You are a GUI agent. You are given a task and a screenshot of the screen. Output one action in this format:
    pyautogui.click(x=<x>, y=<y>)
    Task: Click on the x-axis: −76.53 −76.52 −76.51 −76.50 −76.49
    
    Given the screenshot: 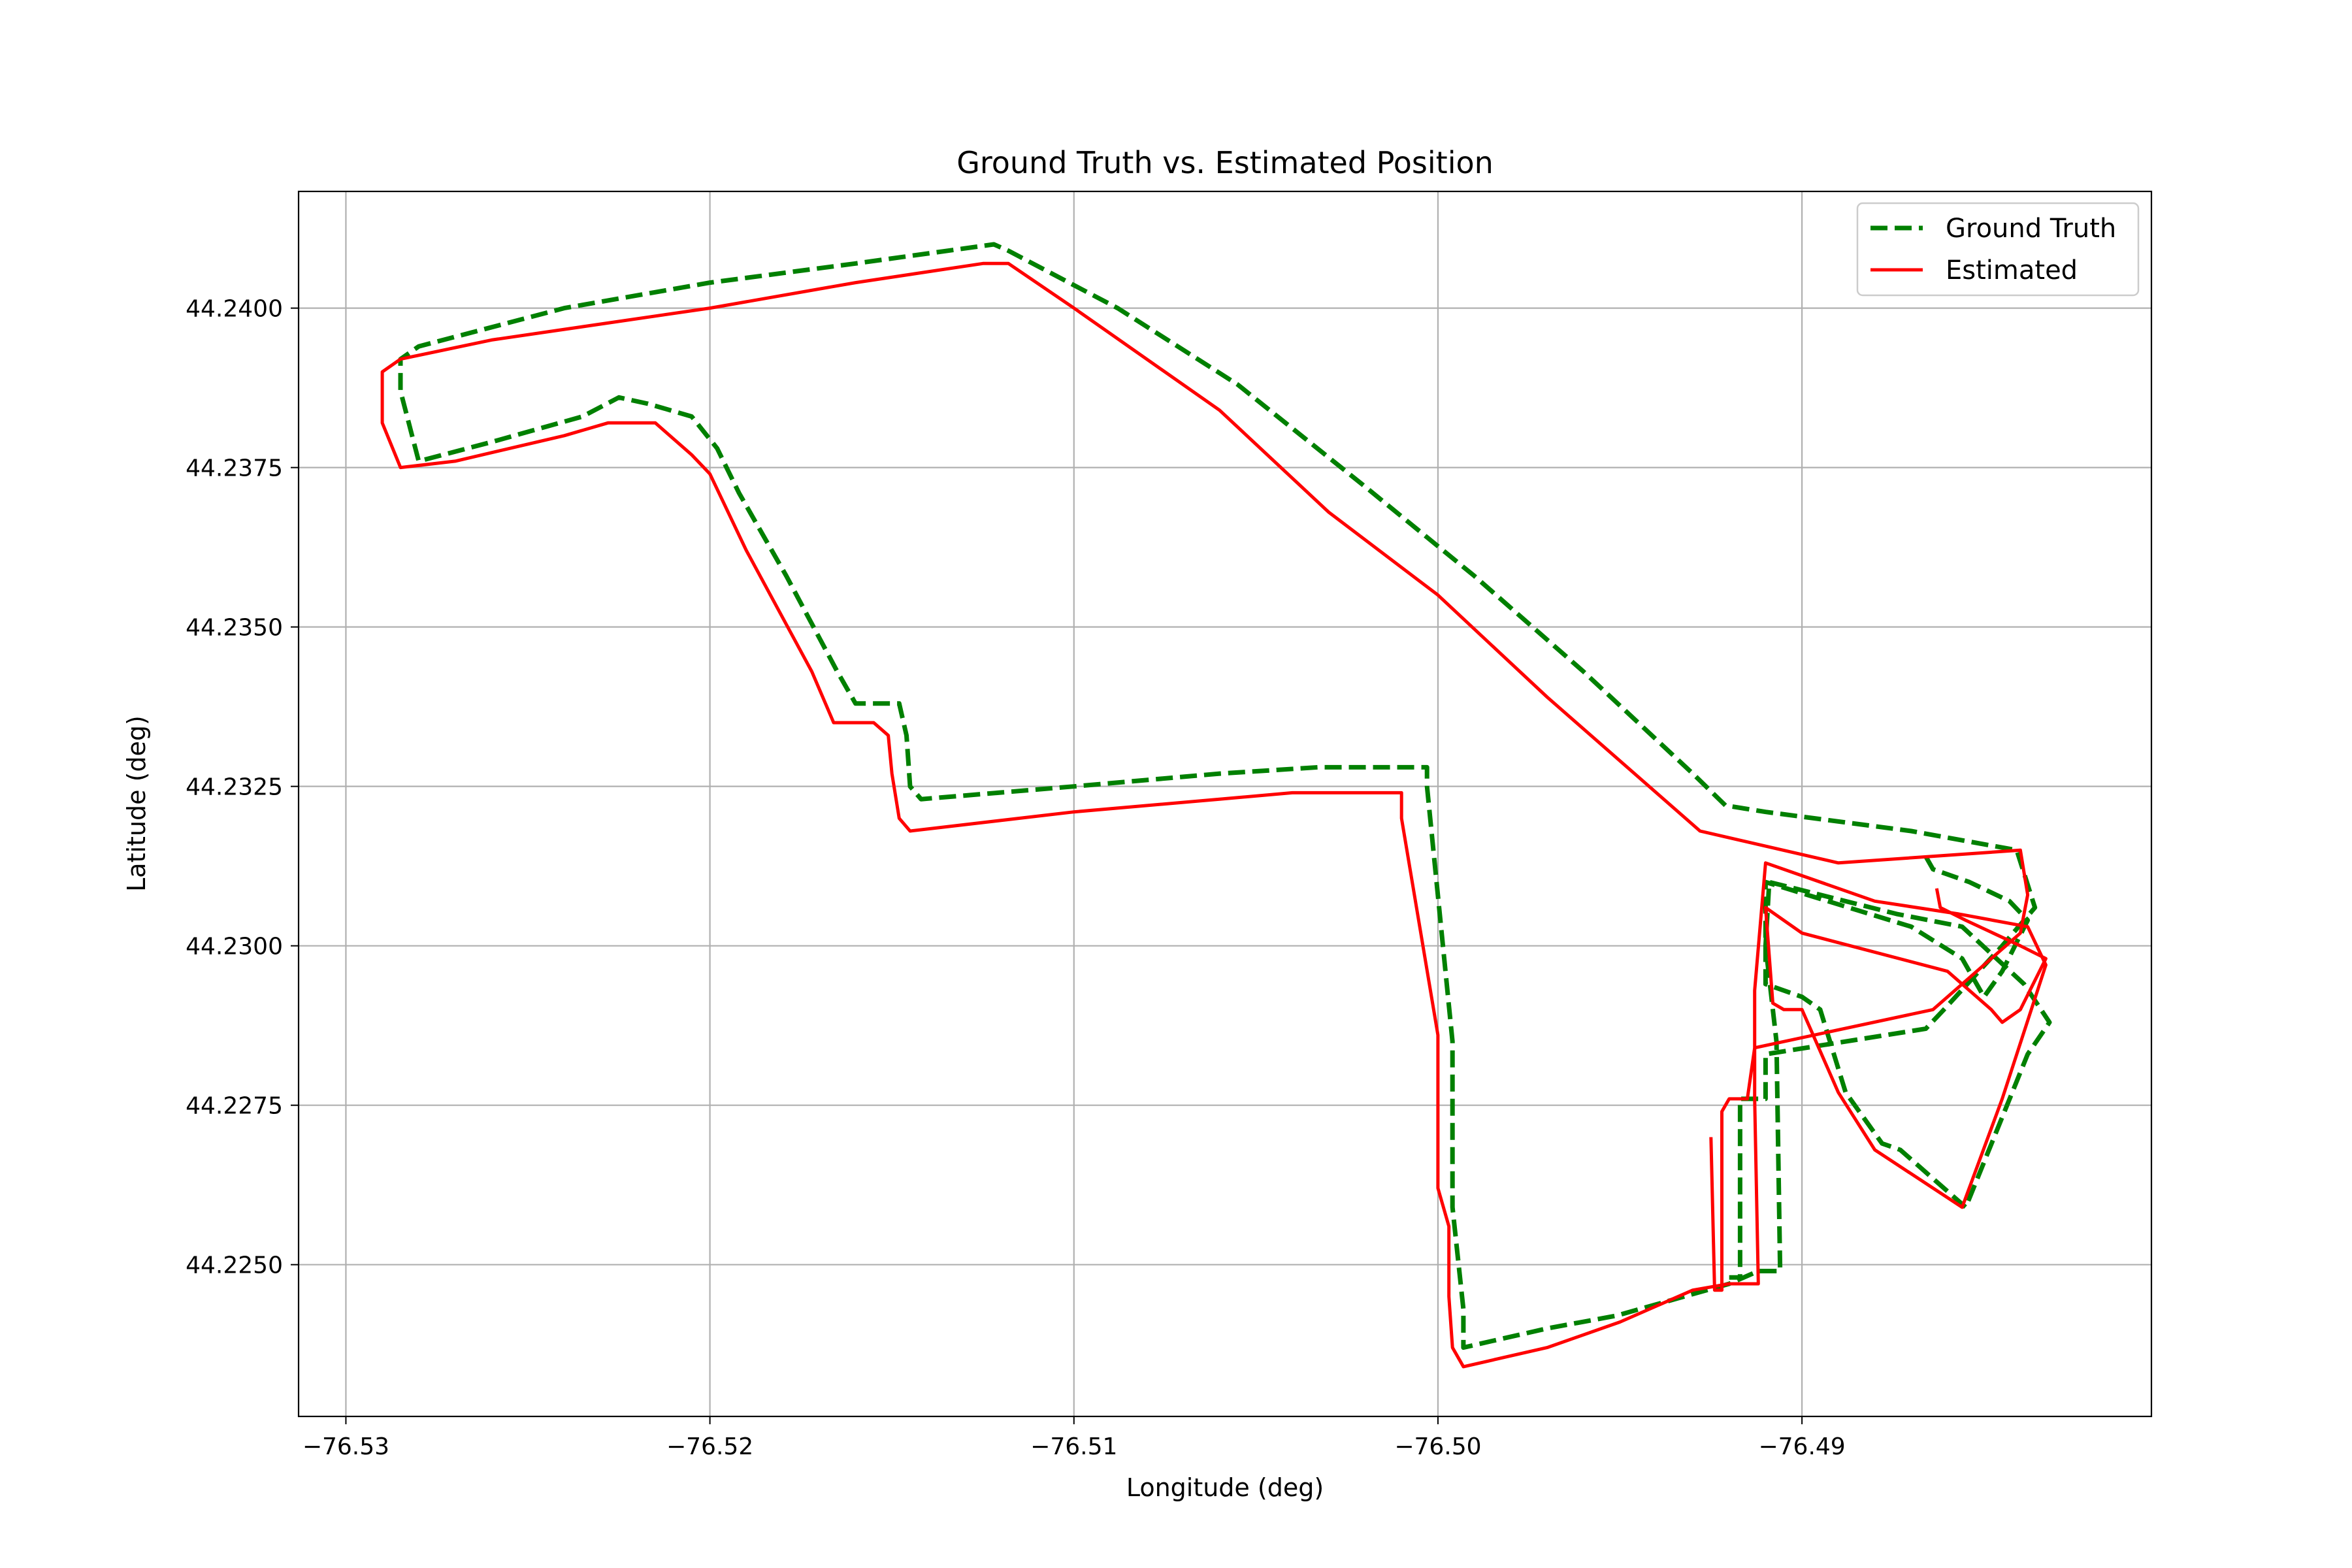 What is the action you would take?
    pyautogui.click(x=1074, y=1438)
    